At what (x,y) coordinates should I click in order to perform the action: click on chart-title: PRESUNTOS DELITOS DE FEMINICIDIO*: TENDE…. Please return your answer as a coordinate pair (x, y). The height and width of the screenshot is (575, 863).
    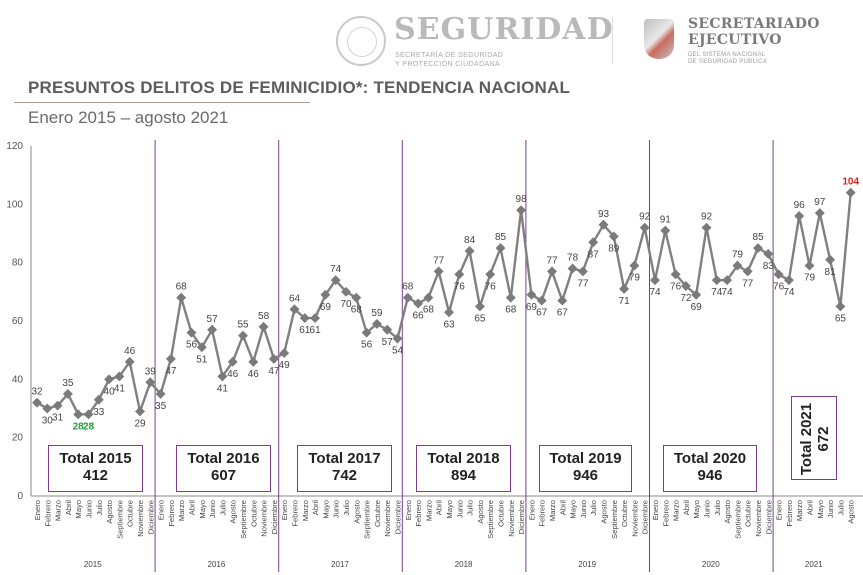
    Looking at the image, I should click on (299, 87).